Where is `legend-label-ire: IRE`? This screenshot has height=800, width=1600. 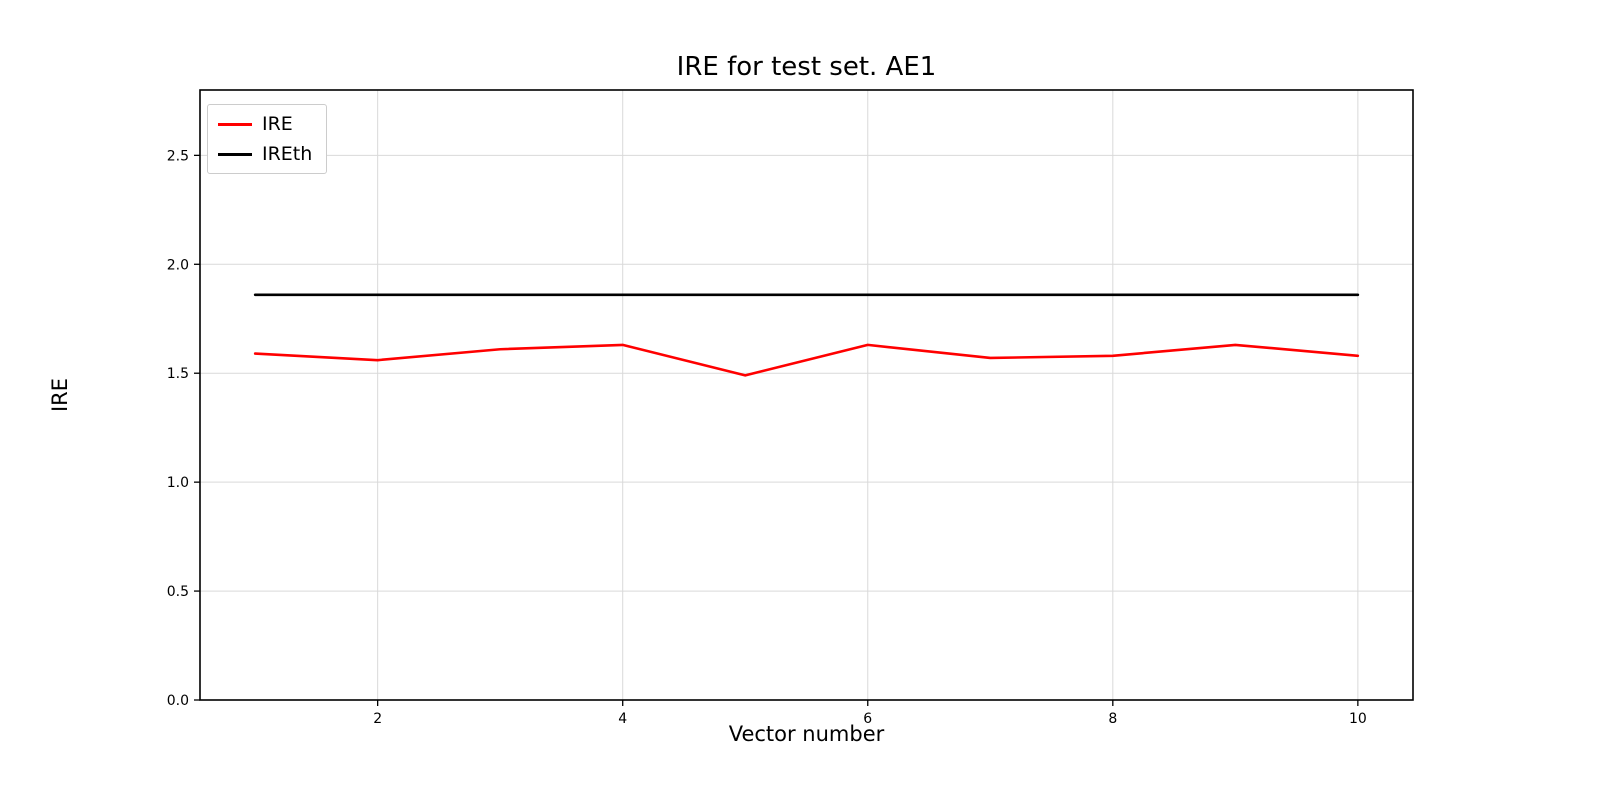 legend-label-ire: IRE is located at coordinates (277, 124).